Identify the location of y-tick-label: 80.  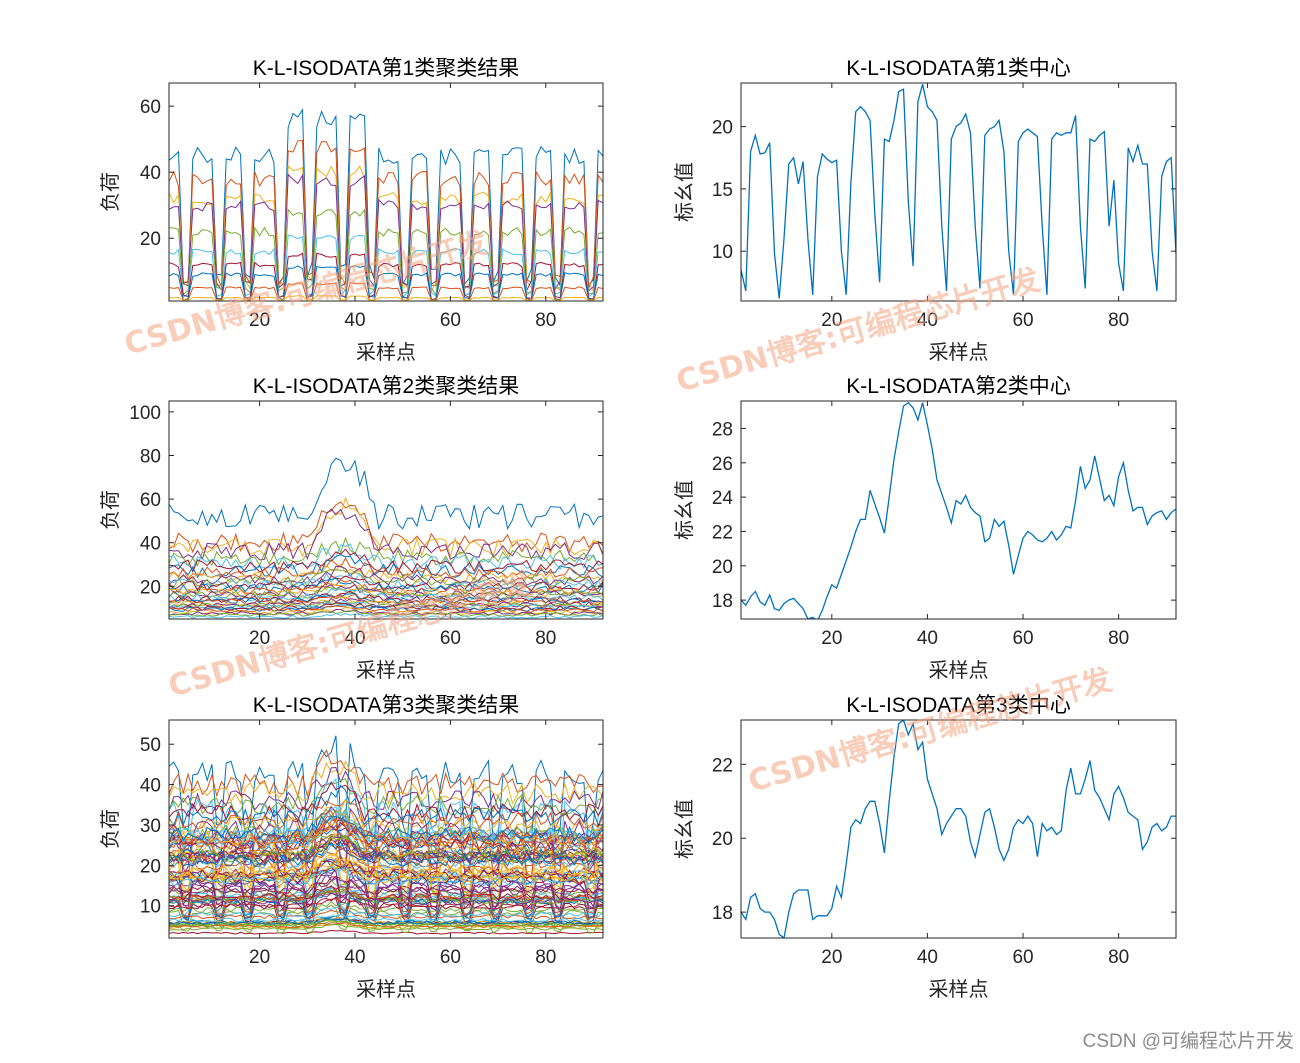
(150, 457).